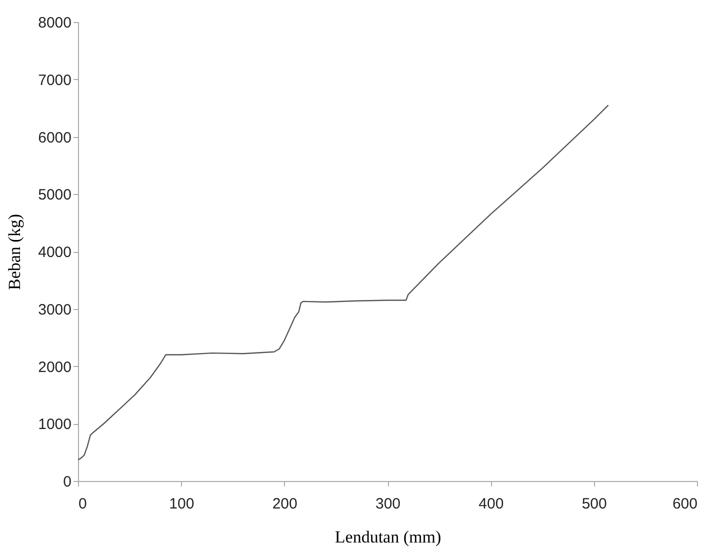 Image resolution: width=728 pixels, height=555 pixels. What do you see at coordinates (388, 537) in the screenshot?
I see `x-axis-title: Lendutan (mm)` at bounding box center [388, 537].